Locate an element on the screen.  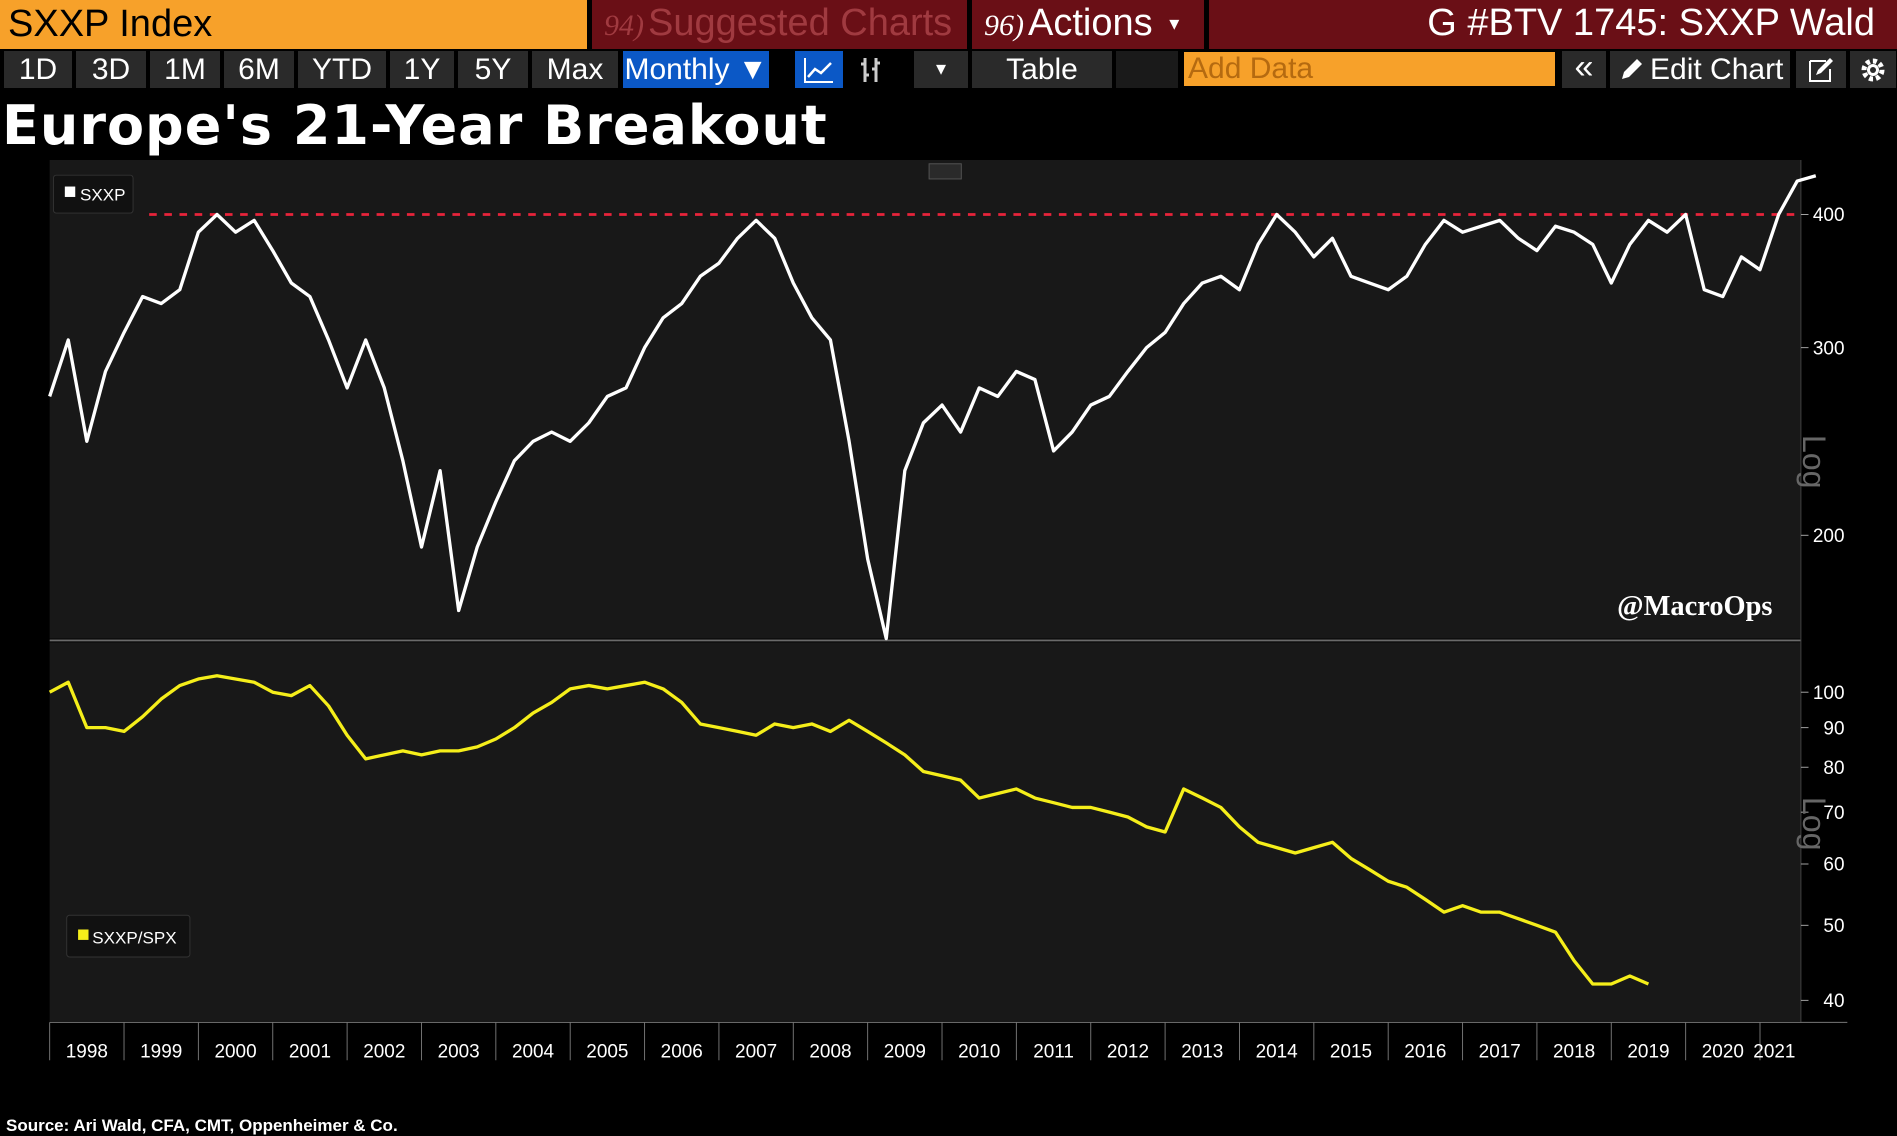
lower-y-tick-label: 70 is located at coordinates (1833, 813).